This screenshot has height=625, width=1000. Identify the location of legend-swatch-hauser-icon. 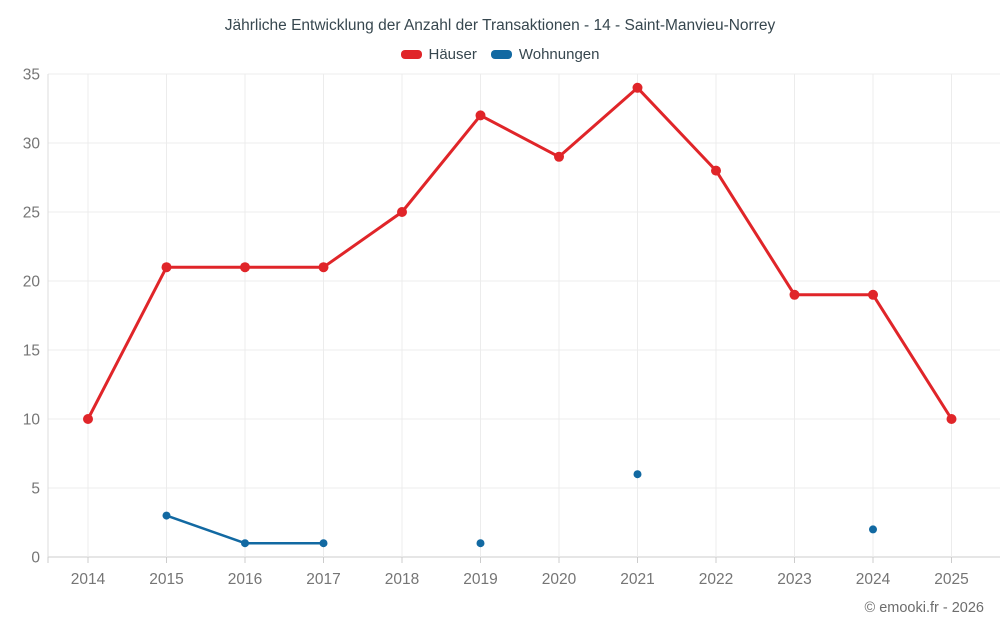
(411, 54).